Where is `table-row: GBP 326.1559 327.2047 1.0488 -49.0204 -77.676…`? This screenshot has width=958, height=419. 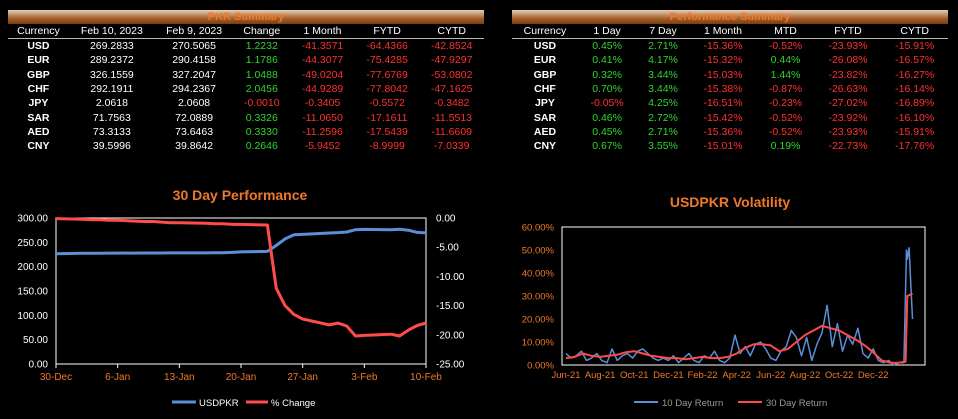
table-row: GBP 326.1559 327.2047 1.0488 -49.0204 -77.676… is located at coordinates (246, 75).